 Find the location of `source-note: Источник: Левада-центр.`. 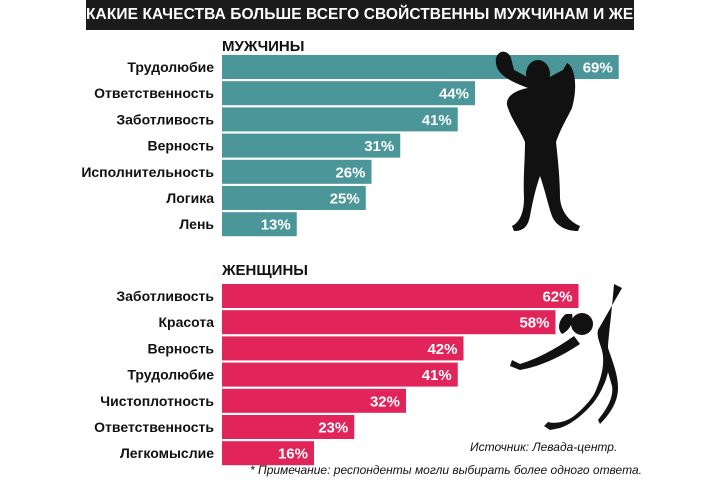

source-note: Источник: Левада-центр. is located at coordinates (544, 447).